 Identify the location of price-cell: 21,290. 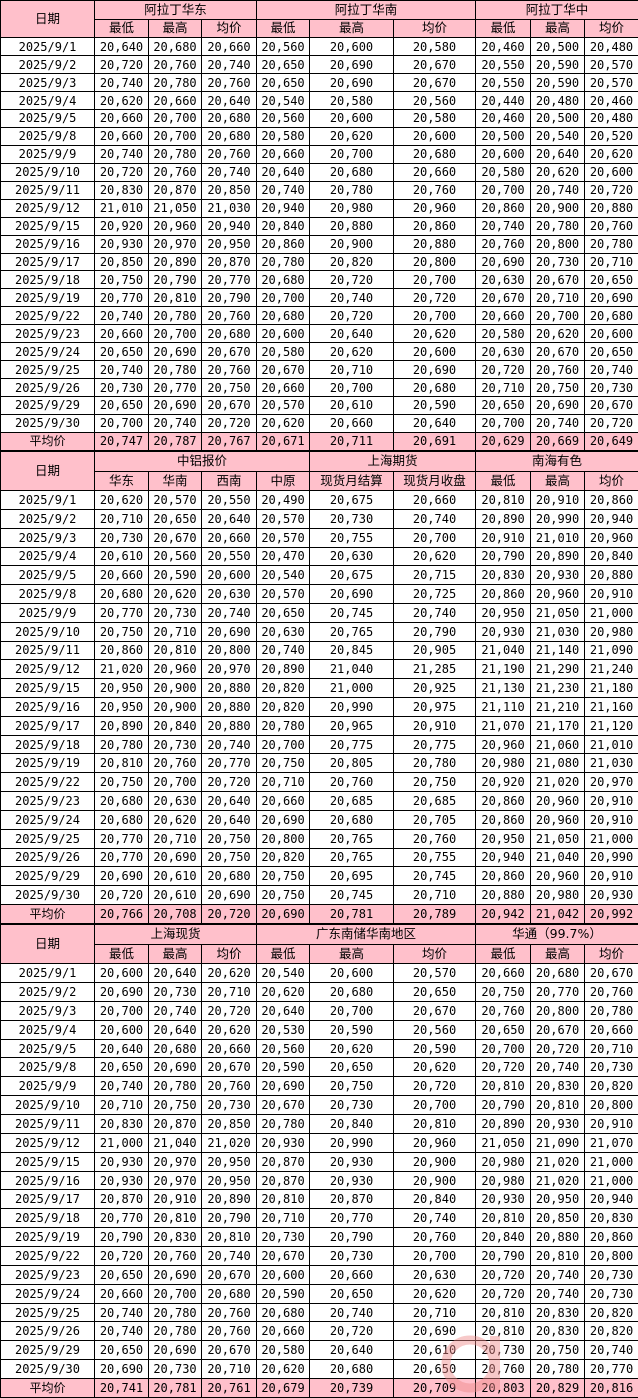
(558, 669).